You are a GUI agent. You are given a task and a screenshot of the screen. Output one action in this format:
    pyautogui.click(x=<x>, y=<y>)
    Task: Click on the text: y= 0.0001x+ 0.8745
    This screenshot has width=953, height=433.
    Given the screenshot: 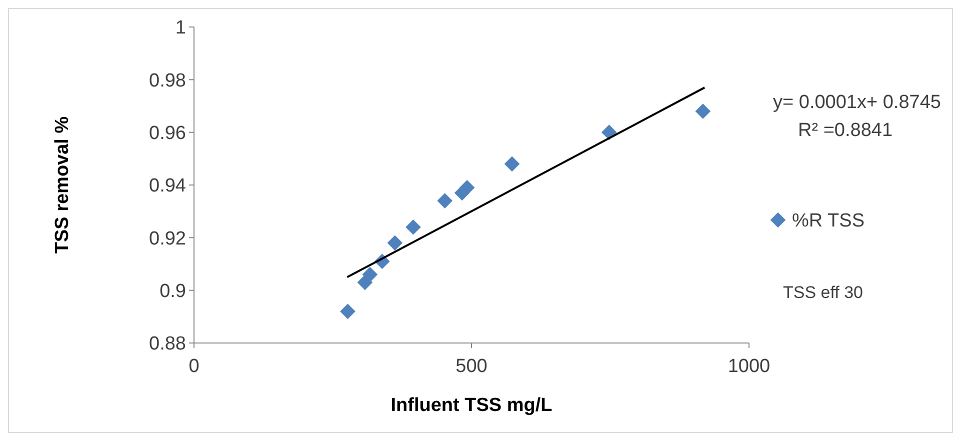 What is the action you would take?
    pyautogui.click(x=857, y=102)
    